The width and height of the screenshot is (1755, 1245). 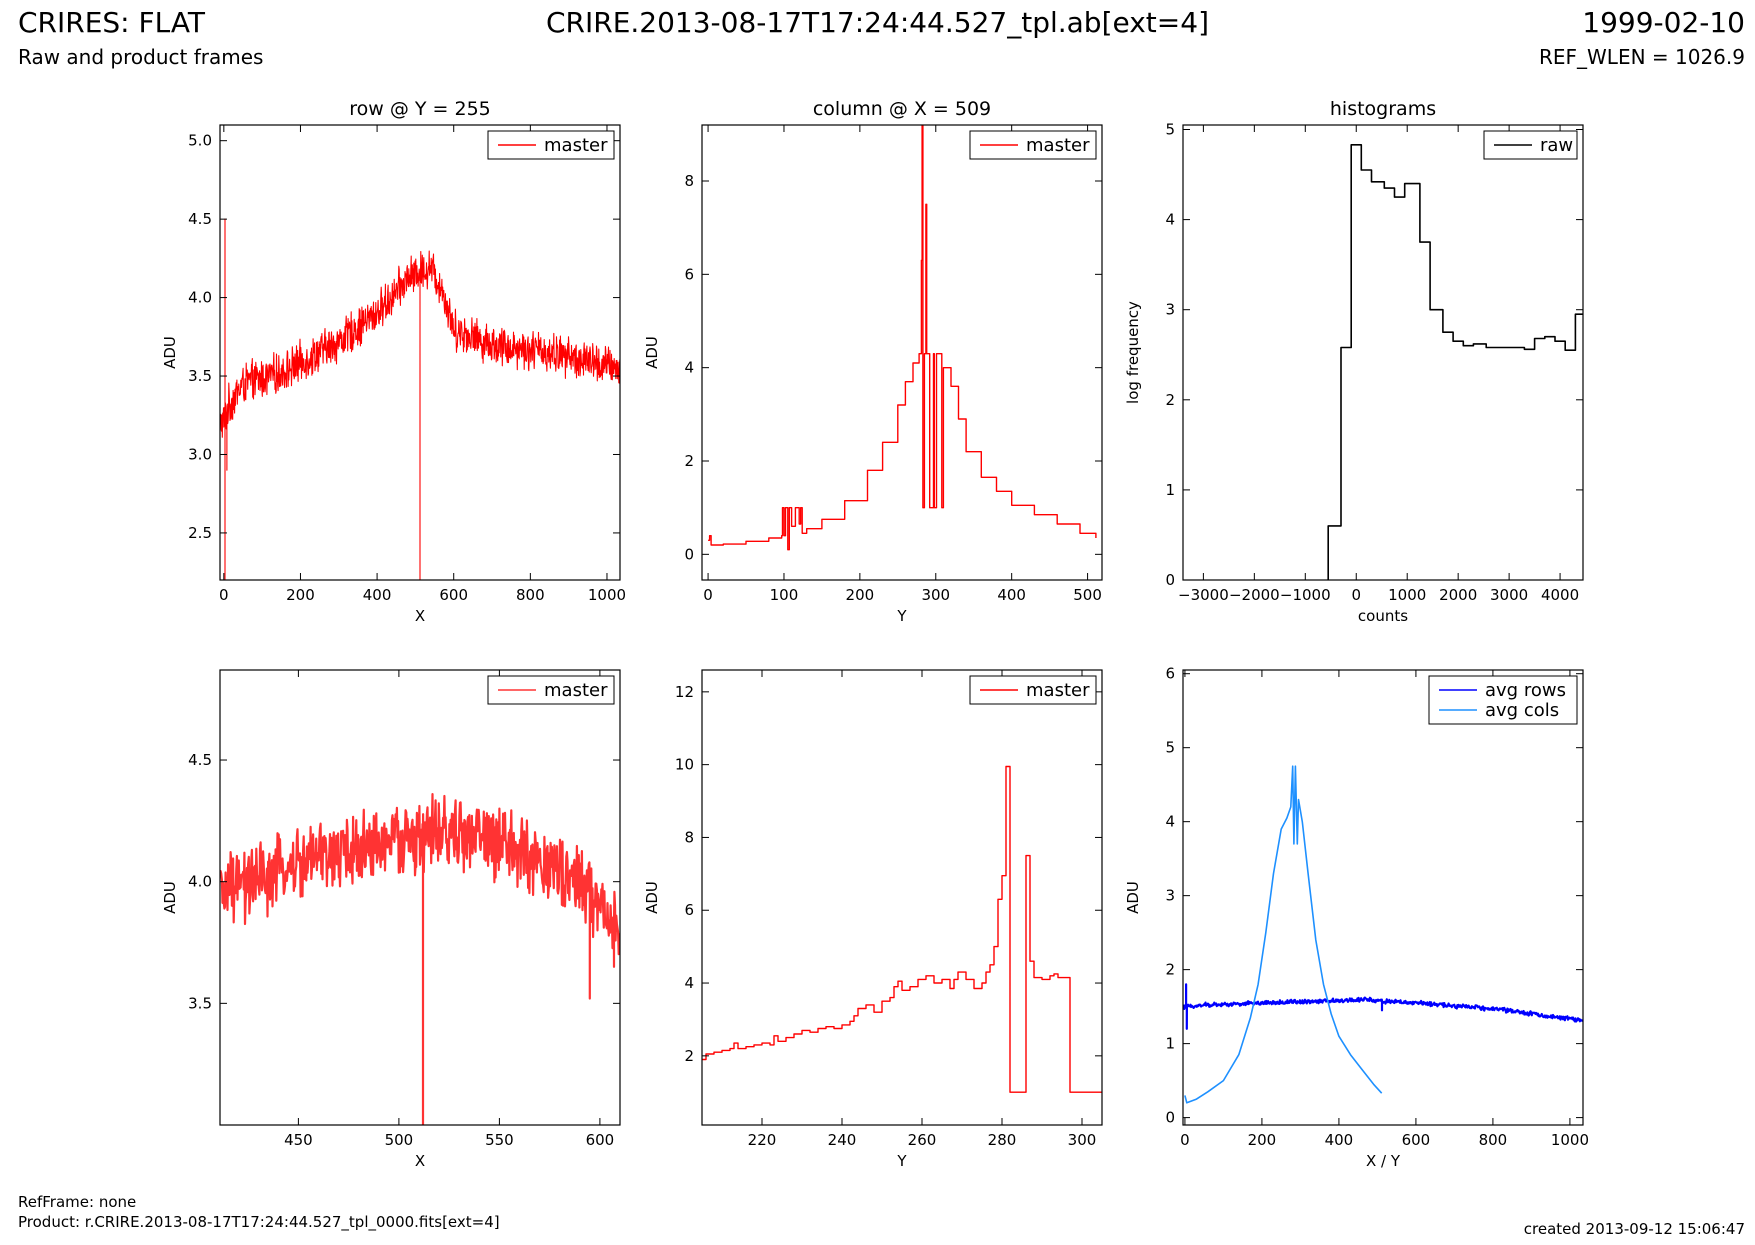 What do you see at coordinates (200, 1003) in the screenshot?
I see `y-tick-label: 3.5` at bounding box center [200, 1003].